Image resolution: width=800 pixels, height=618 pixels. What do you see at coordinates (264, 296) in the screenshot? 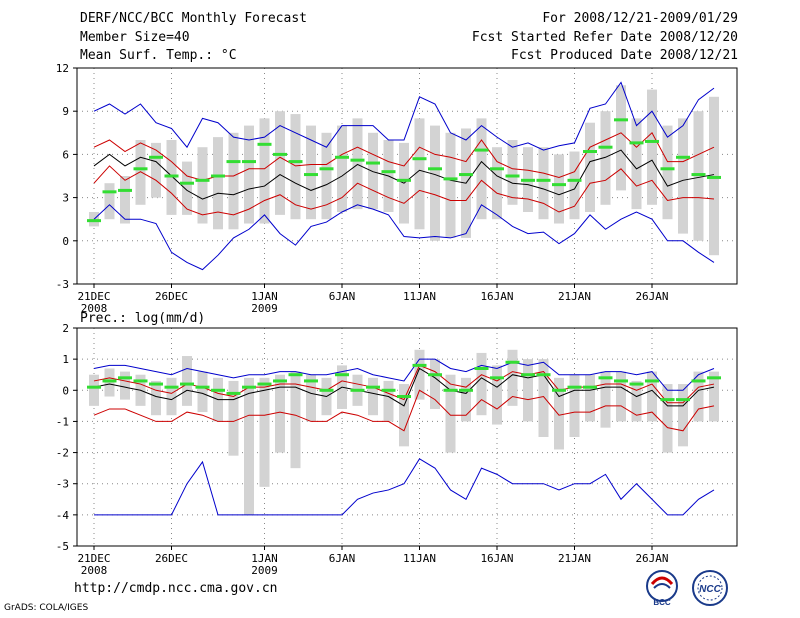
I see `x-tick-label: 1JAN` at bounding box center [264, 296].